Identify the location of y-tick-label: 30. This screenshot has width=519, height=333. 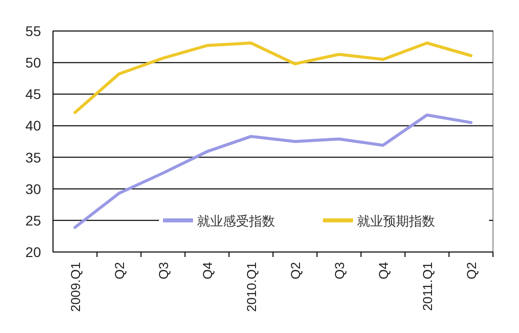
(33, 188).